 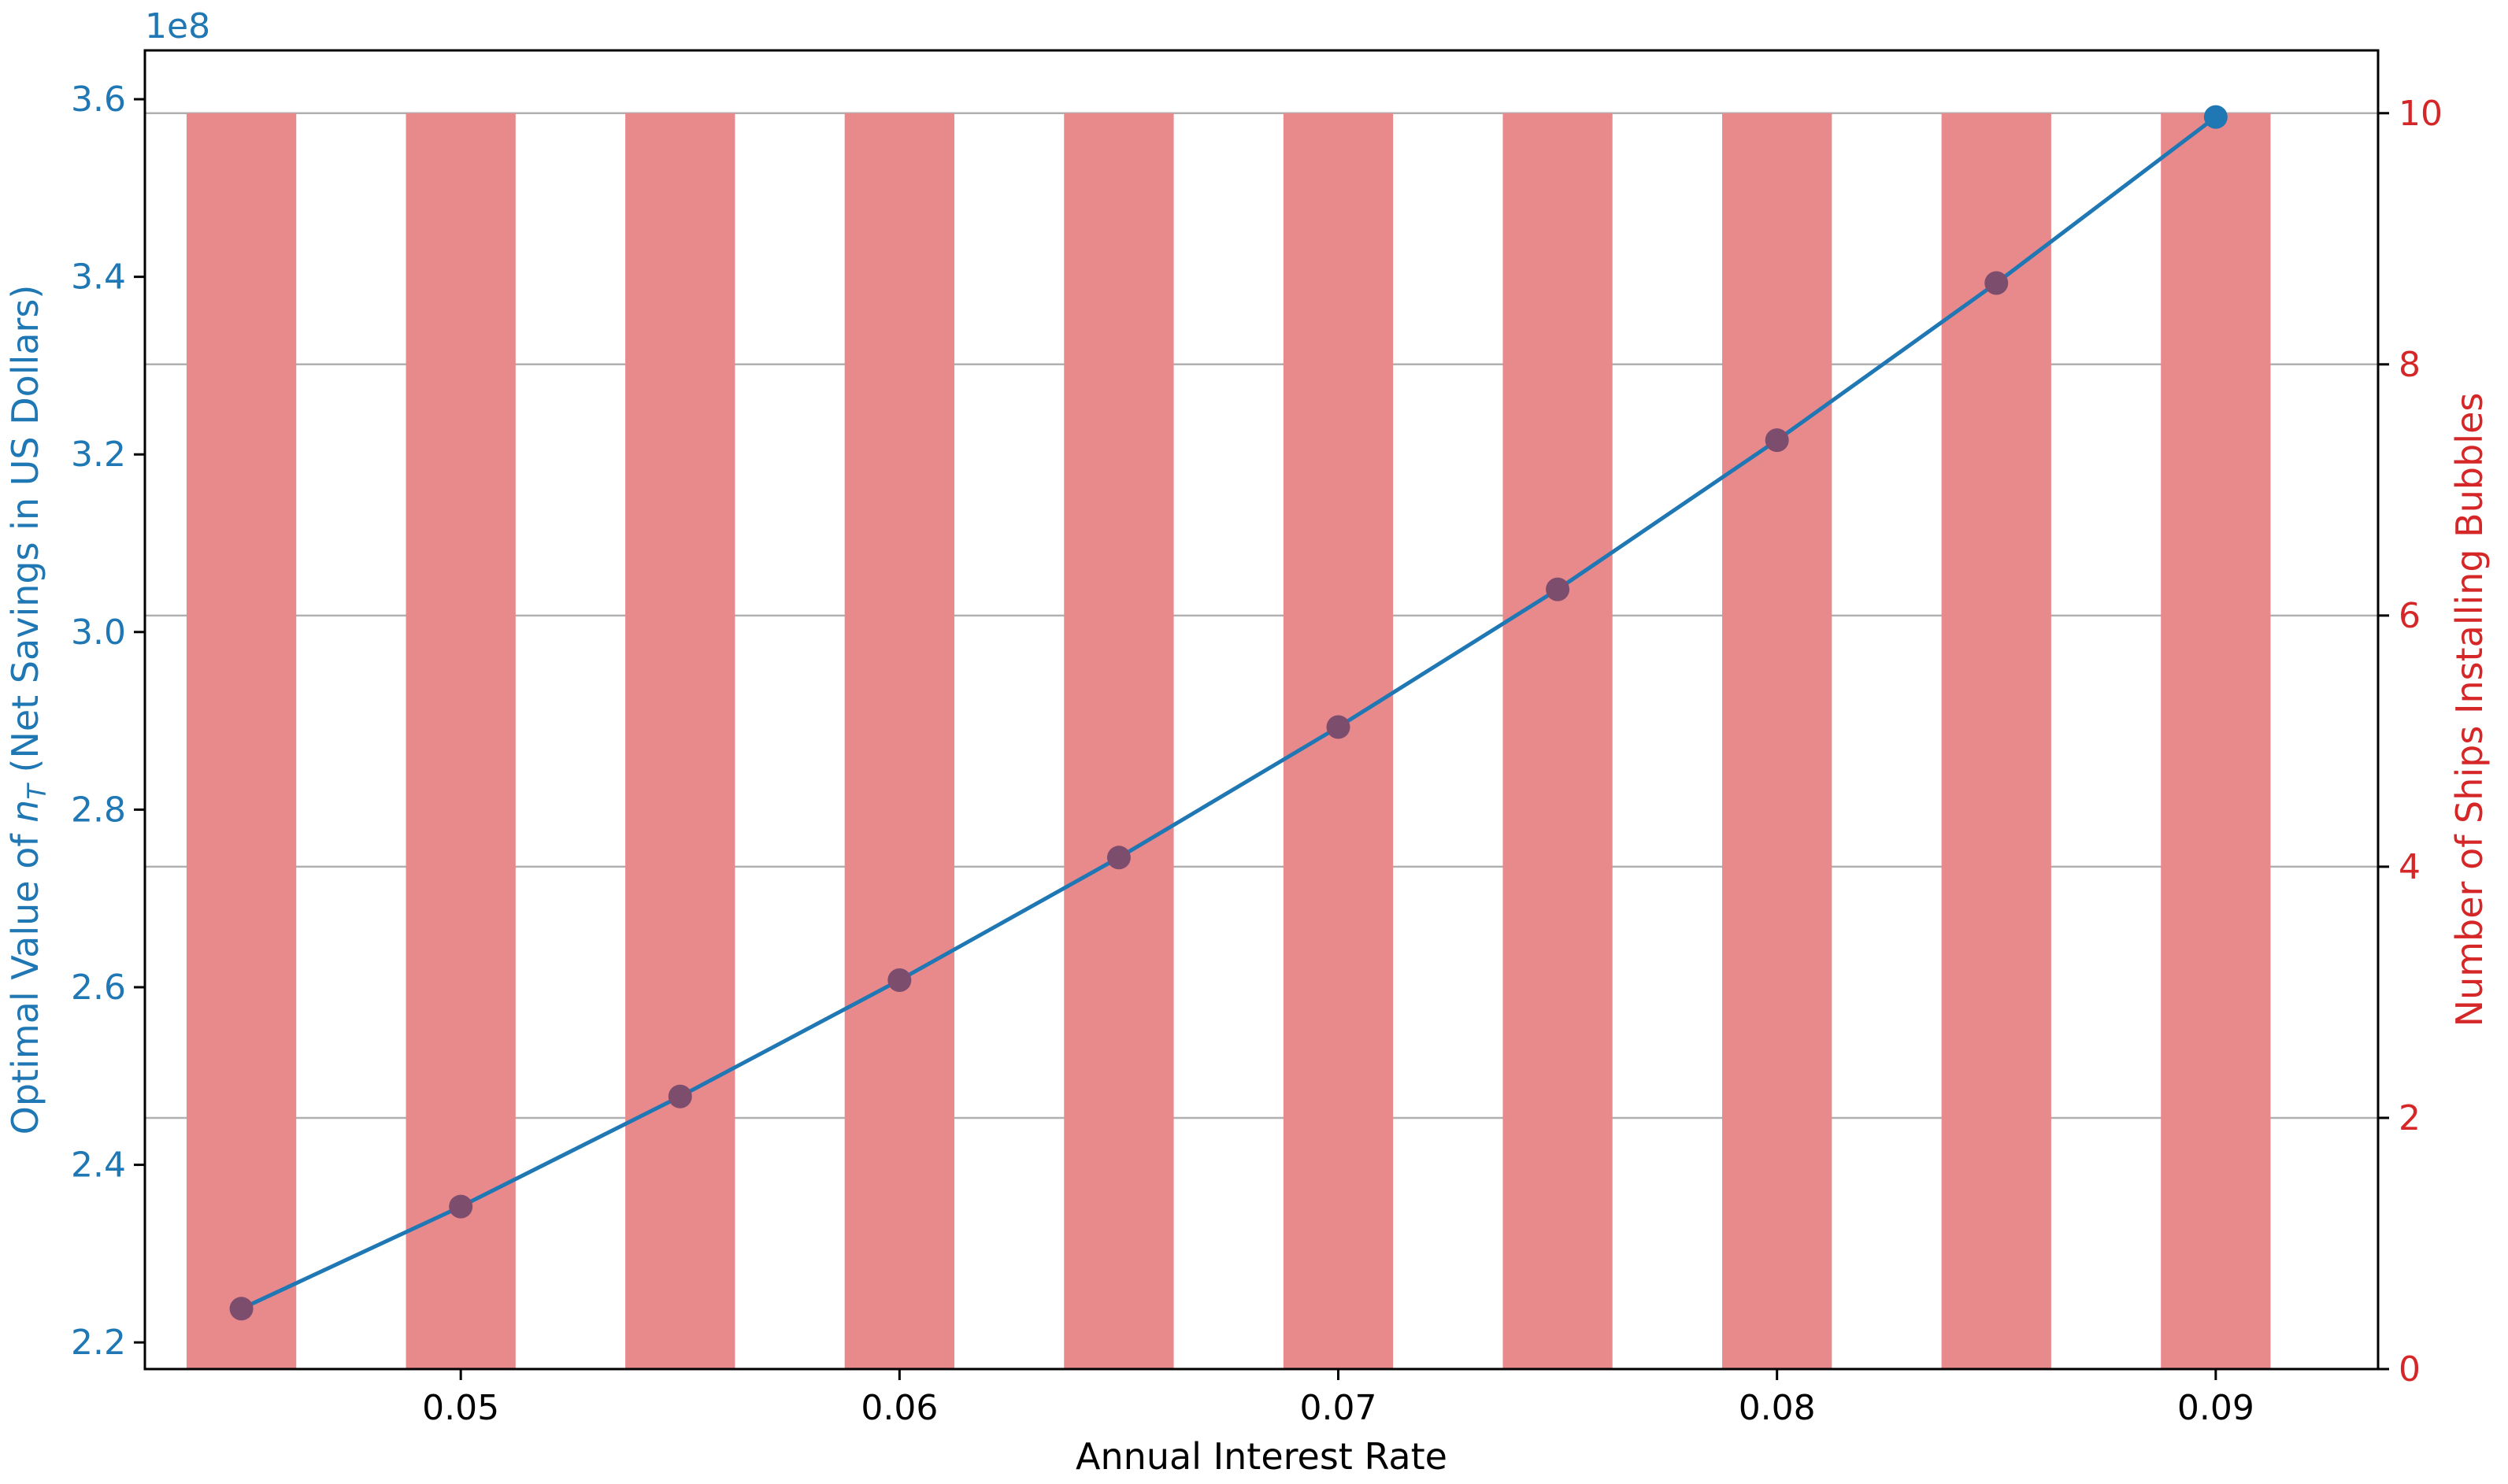 What do you see at coordinates (98, 1166) in the screenshot?
I see `left-tick-label: 2.4` at bounding box center [98, 1166].